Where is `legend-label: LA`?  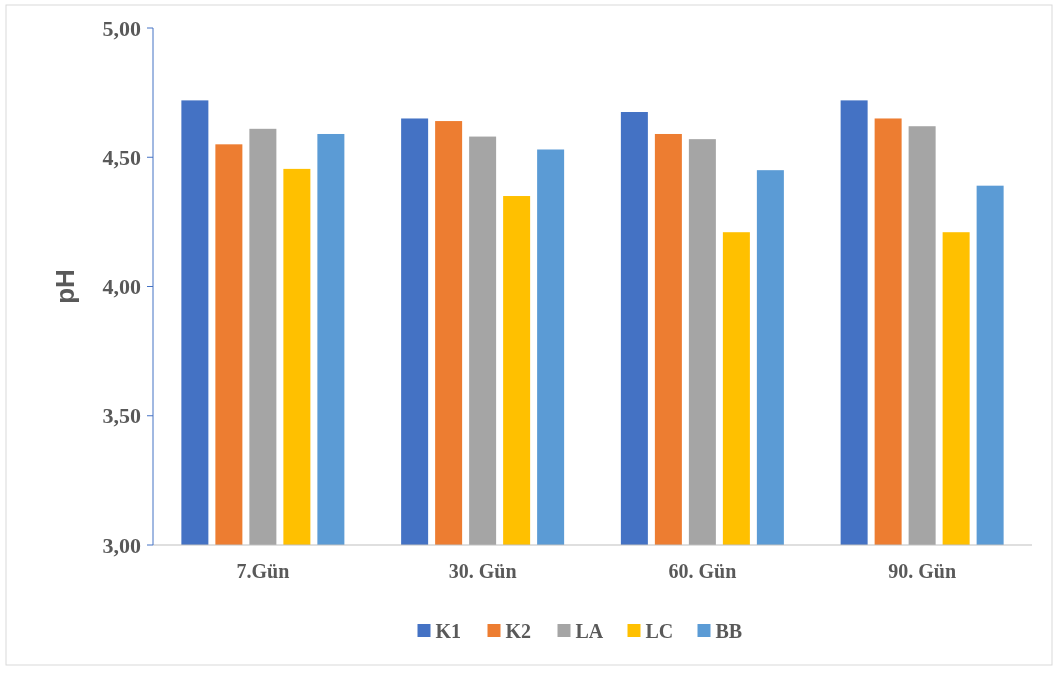 legend-label: LA is located at coordinates (589, 631).